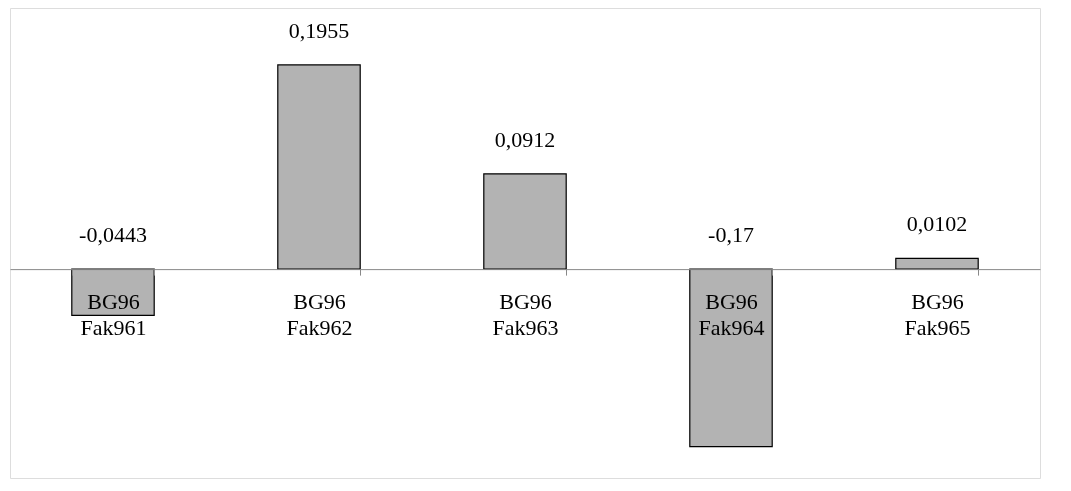 Image resolution: width=1071 pixels, height=491 pixels. Describe the element at coordinates (731, 314) in the screenshot. I see `x-tick-label: BG96 Fak964` at that location.